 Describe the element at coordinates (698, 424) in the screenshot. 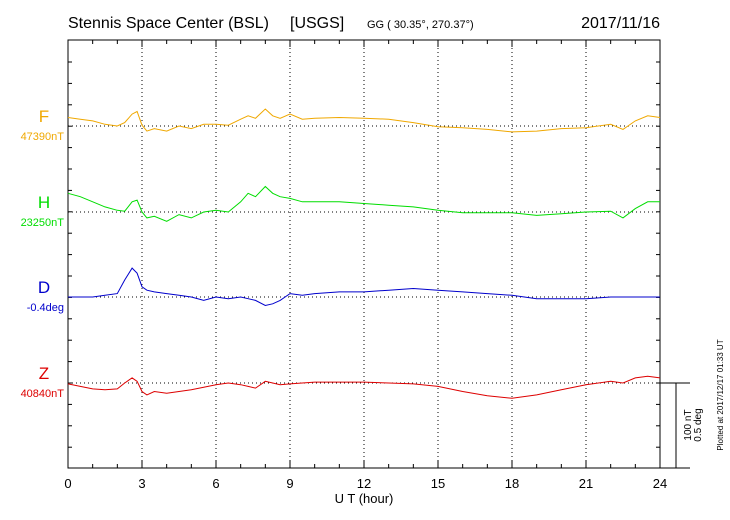

I see `scale-bar-deg-label: 0.5 deg` at that location.